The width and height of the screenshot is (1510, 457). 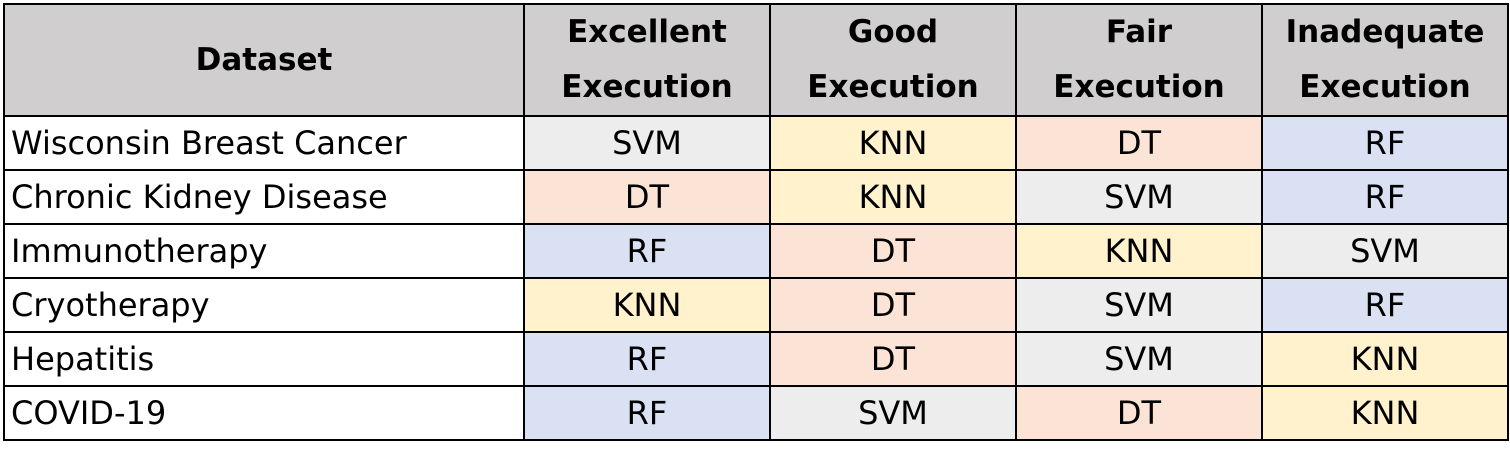 What do you see at coordinates (1139, 87) in the screenshot?
I see `header-fair-line2: Execution` at bounding box center [1139, 87].